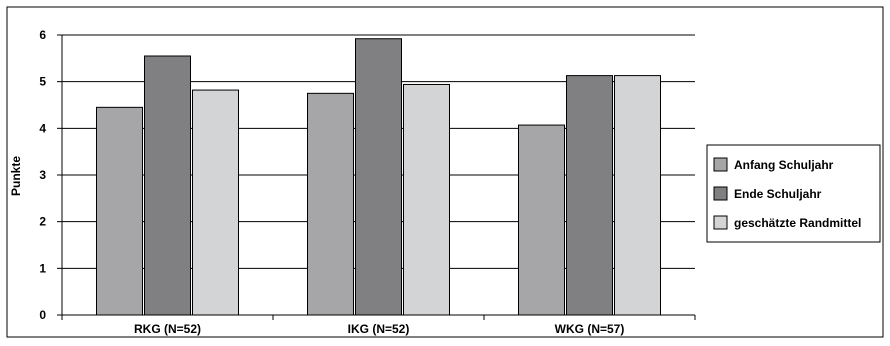 Image resolution: width=890 pixels, height=346 pixels. I want to click on legend-box, so click(793, 193).